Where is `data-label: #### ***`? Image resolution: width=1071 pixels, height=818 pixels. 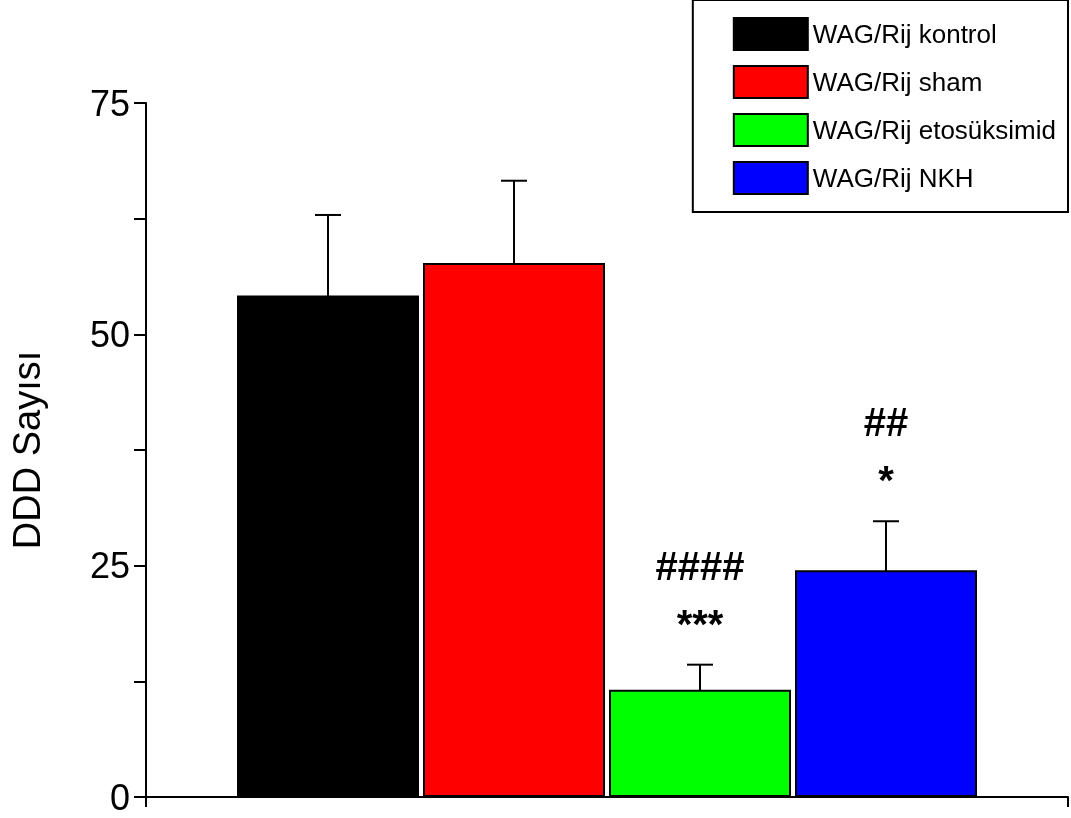 data-label: #### *** is located at coordinates (700, 594).